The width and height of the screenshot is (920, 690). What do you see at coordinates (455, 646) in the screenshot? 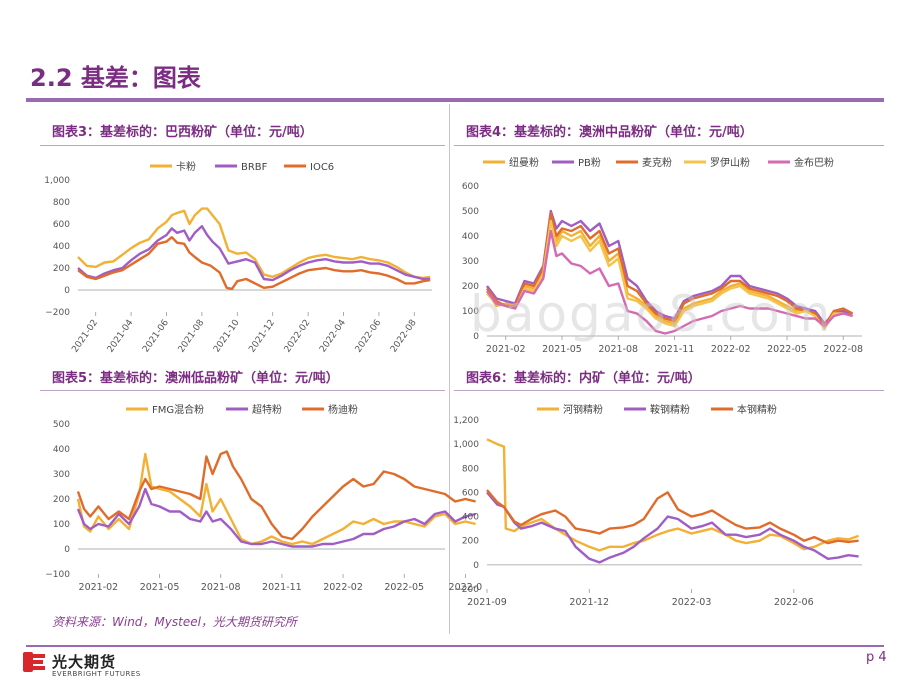
I see `footer-divider` at bounding box center [455, 646].